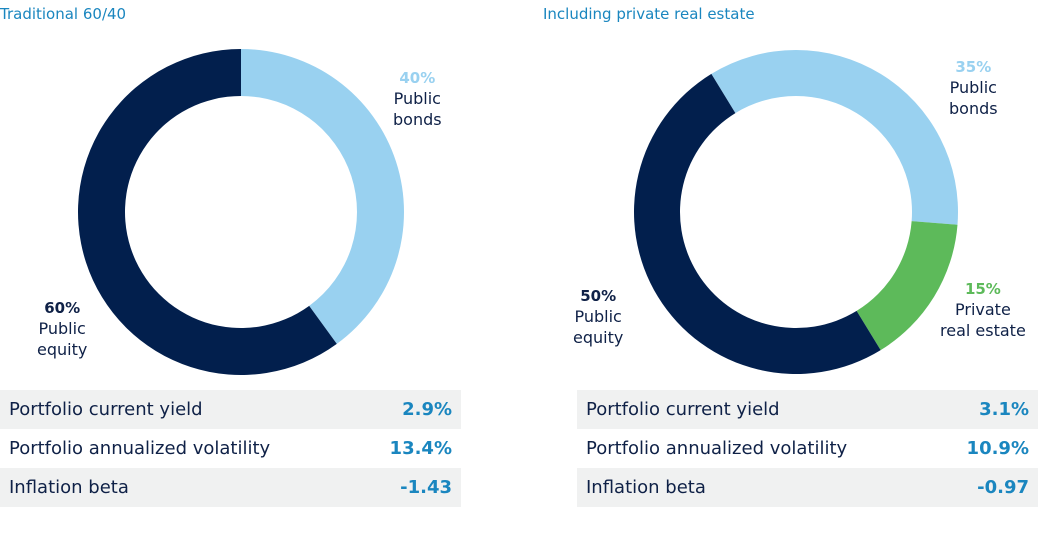 Image resolution: width=1045 pixels, height=535 pixels. Describe the element at coordinates (807, 487) in the screenshot. I see `stat-row: Inflation beta -0.97` at that location.